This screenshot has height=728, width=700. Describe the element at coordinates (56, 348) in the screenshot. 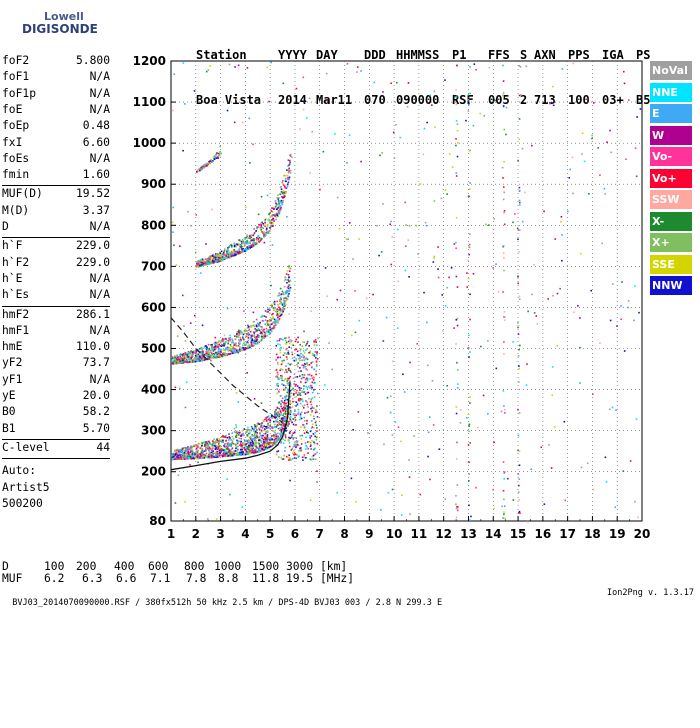

I see `param-row-hme: hmE 110.0` at that location.